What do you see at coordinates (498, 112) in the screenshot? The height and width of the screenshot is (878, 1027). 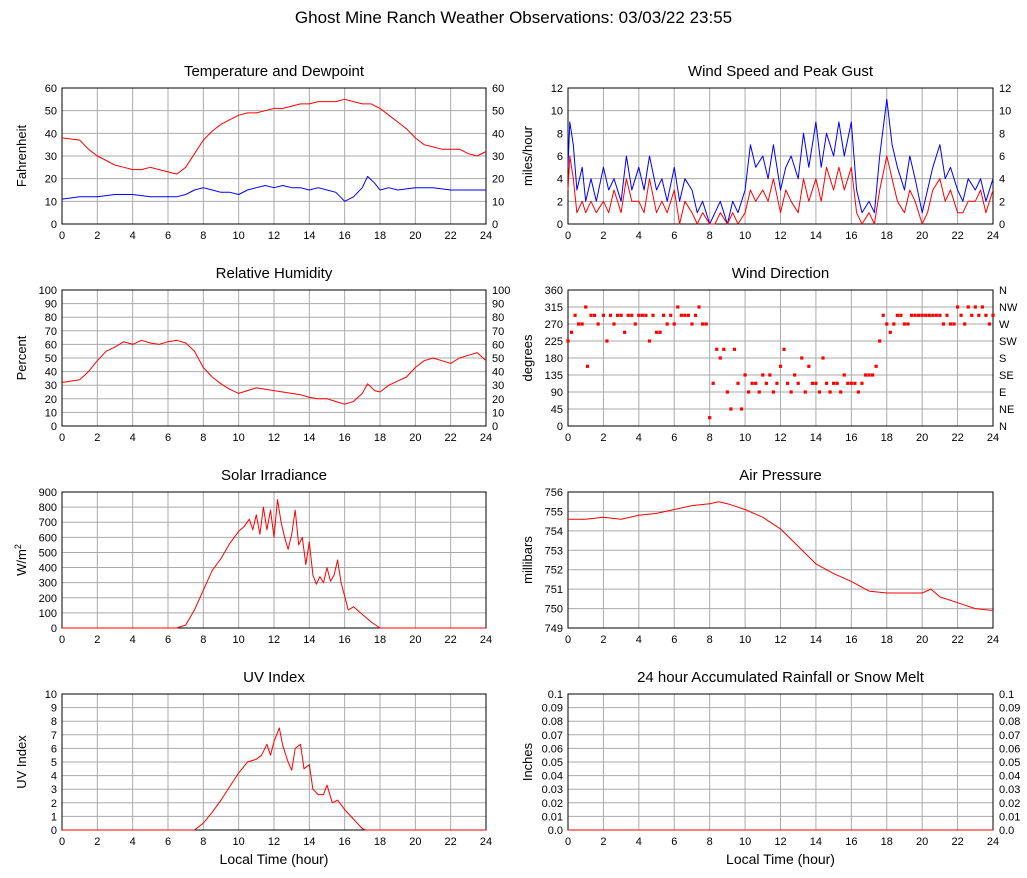 I see `right-tick-label: 50` at bounding box center [498, 112].